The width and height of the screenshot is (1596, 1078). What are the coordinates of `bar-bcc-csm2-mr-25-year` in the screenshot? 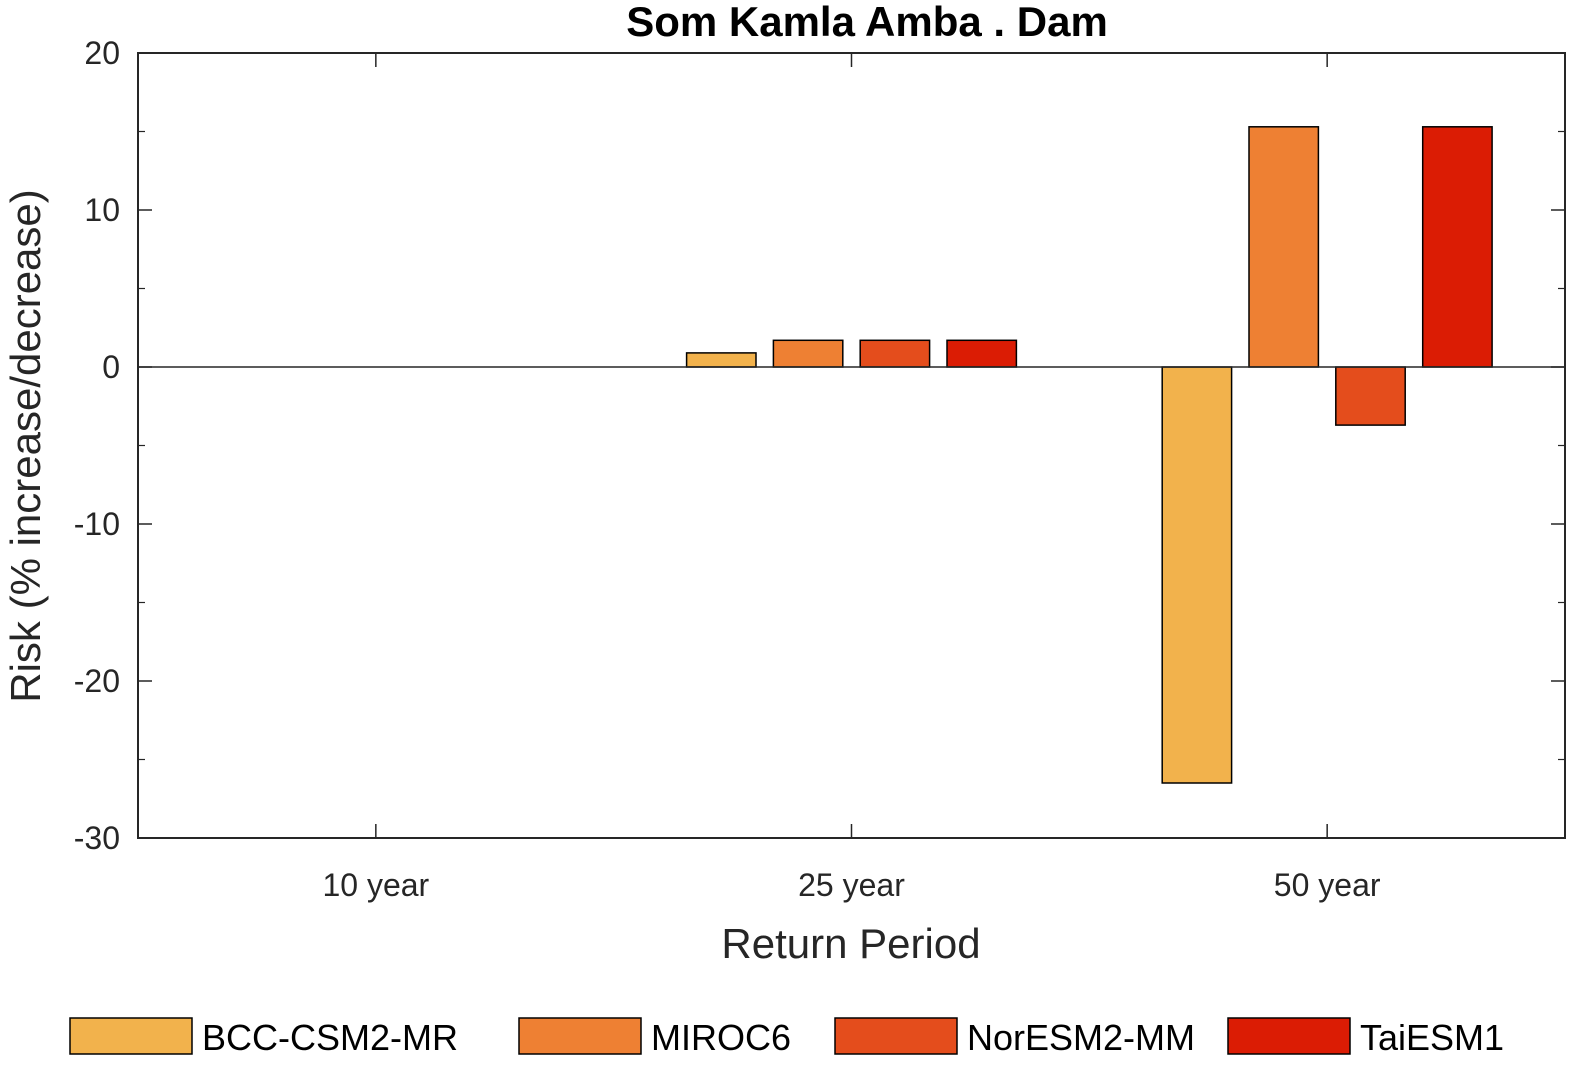 It's located at (721, 360).